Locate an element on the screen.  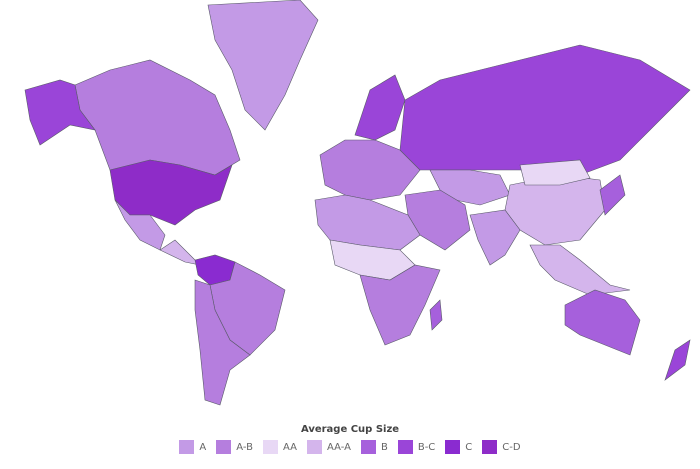
region-china is located at coordinates (555, 210).